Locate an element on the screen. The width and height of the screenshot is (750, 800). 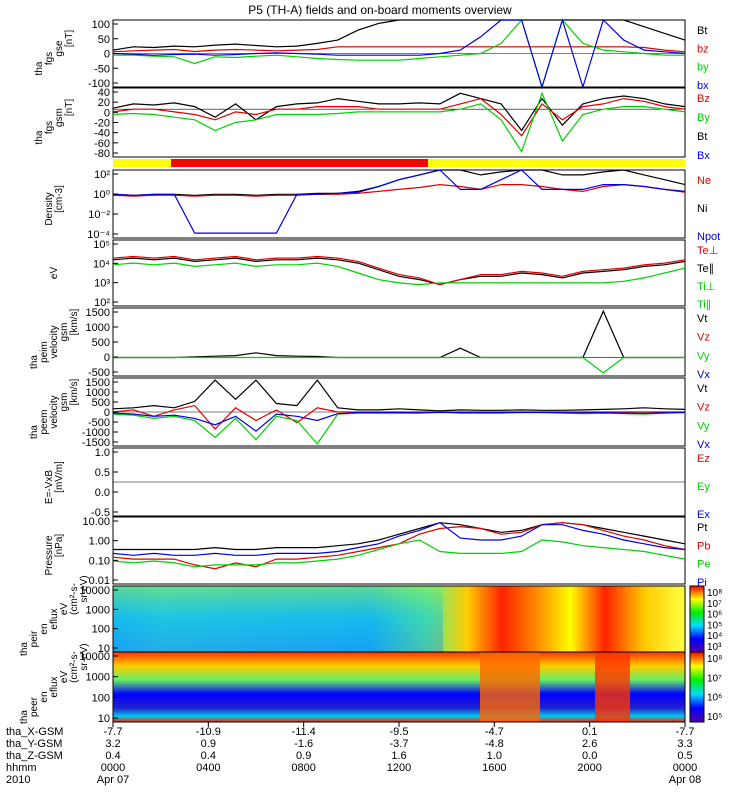
y-axis-label-line: [nT] is located at coordinates (69, 107).